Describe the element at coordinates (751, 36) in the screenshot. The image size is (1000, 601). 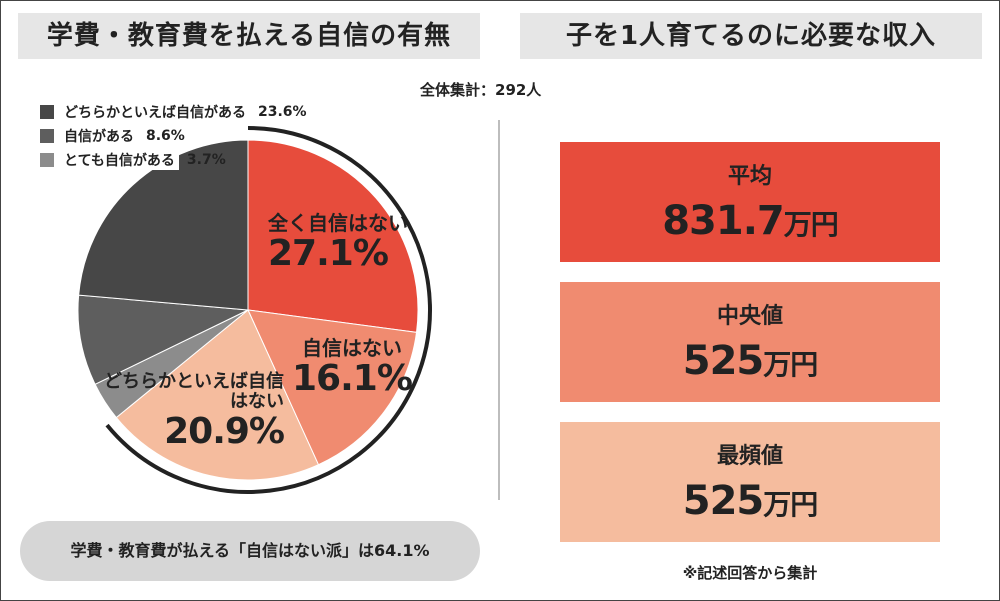
I see `right-panel-title: 子を1人育てるのに必要な収入` at that location.